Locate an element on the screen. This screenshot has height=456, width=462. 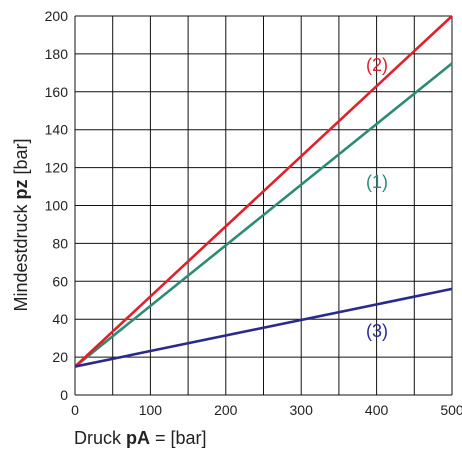
series-label-1: (1) is located at coordinates (377, 182).